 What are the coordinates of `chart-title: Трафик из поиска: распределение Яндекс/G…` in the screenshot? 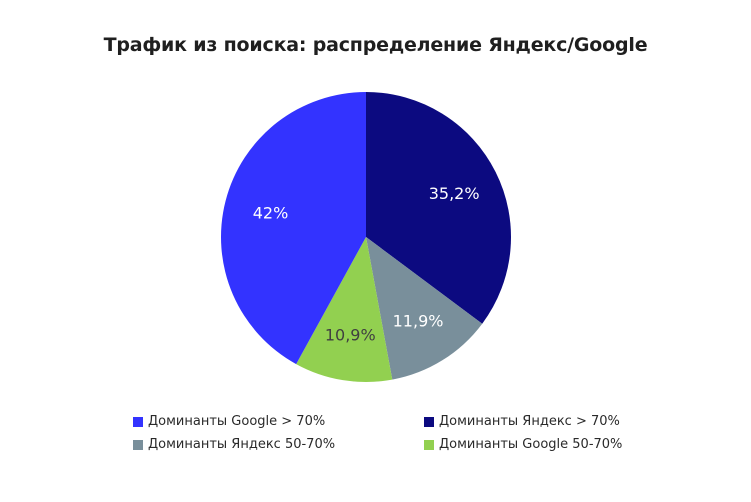 It's located at (375, 45).